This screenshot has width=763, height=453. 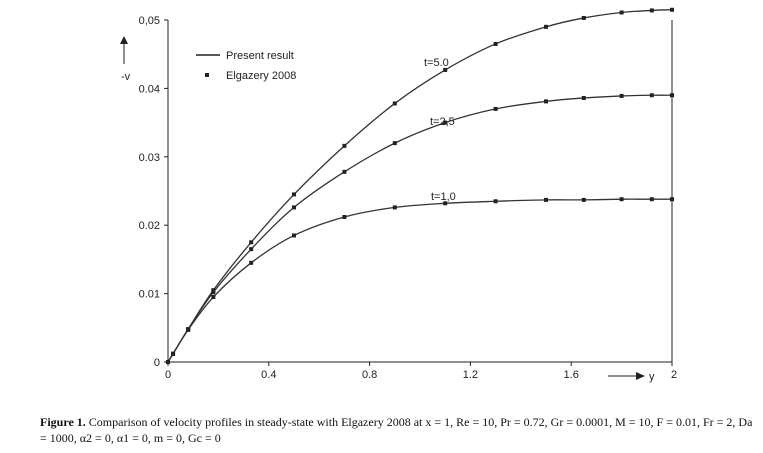 What do you see at coordinates (571, 375) in the screenshot?
I see `x-tick-label: 1.6` at bounding box center [571, 375].